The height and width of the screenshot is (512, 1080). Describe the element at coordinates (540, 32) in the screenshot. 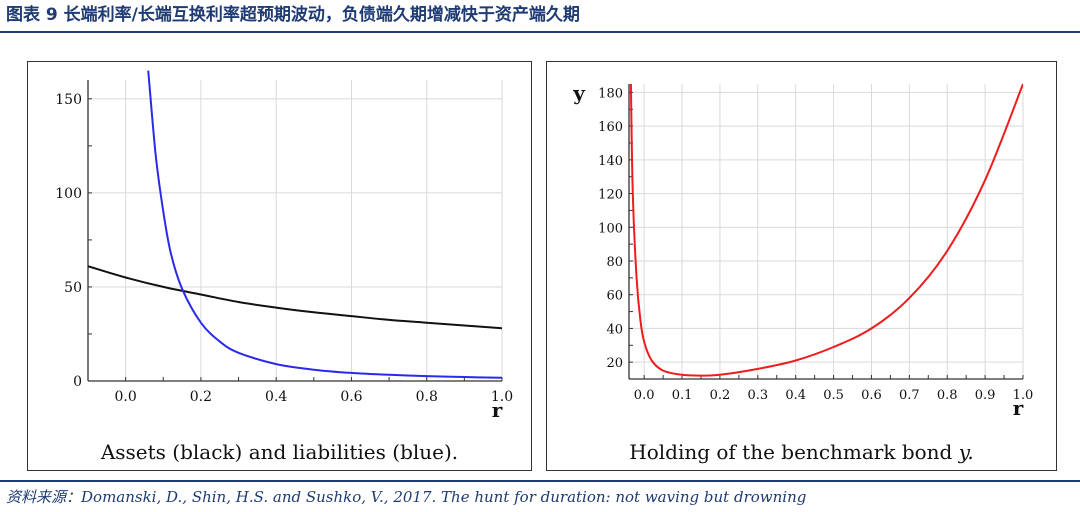

I see `title-rule` at that location.